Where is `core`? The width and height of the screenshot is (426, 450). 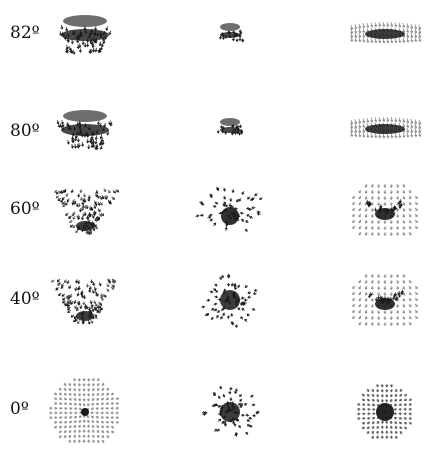
core is located at coordinates (85, 226).